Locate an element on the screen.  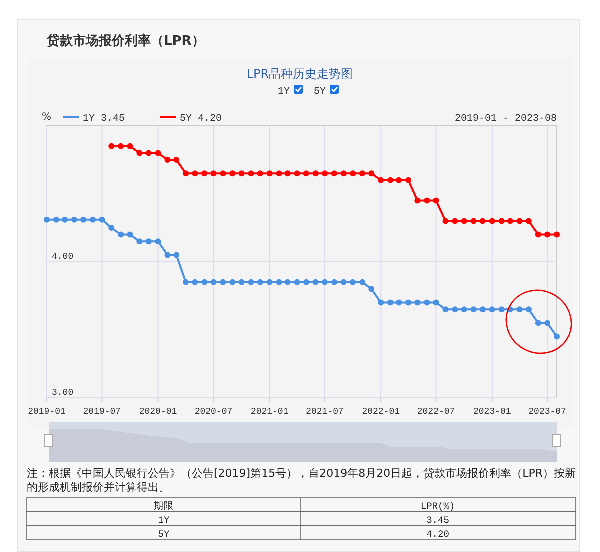
text: 4.20 is located at coordinates (438, 534).